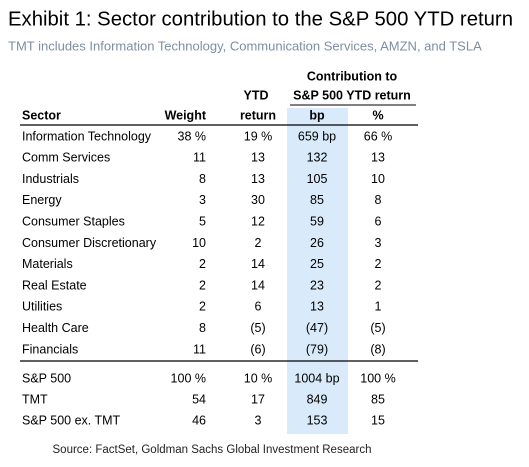 The width and height of the screenshot is (529, 467). What do you see at coordinates (352, 76) in the screenshot?
I see `header-group: Contribution to` at bounding box center [352, 76].